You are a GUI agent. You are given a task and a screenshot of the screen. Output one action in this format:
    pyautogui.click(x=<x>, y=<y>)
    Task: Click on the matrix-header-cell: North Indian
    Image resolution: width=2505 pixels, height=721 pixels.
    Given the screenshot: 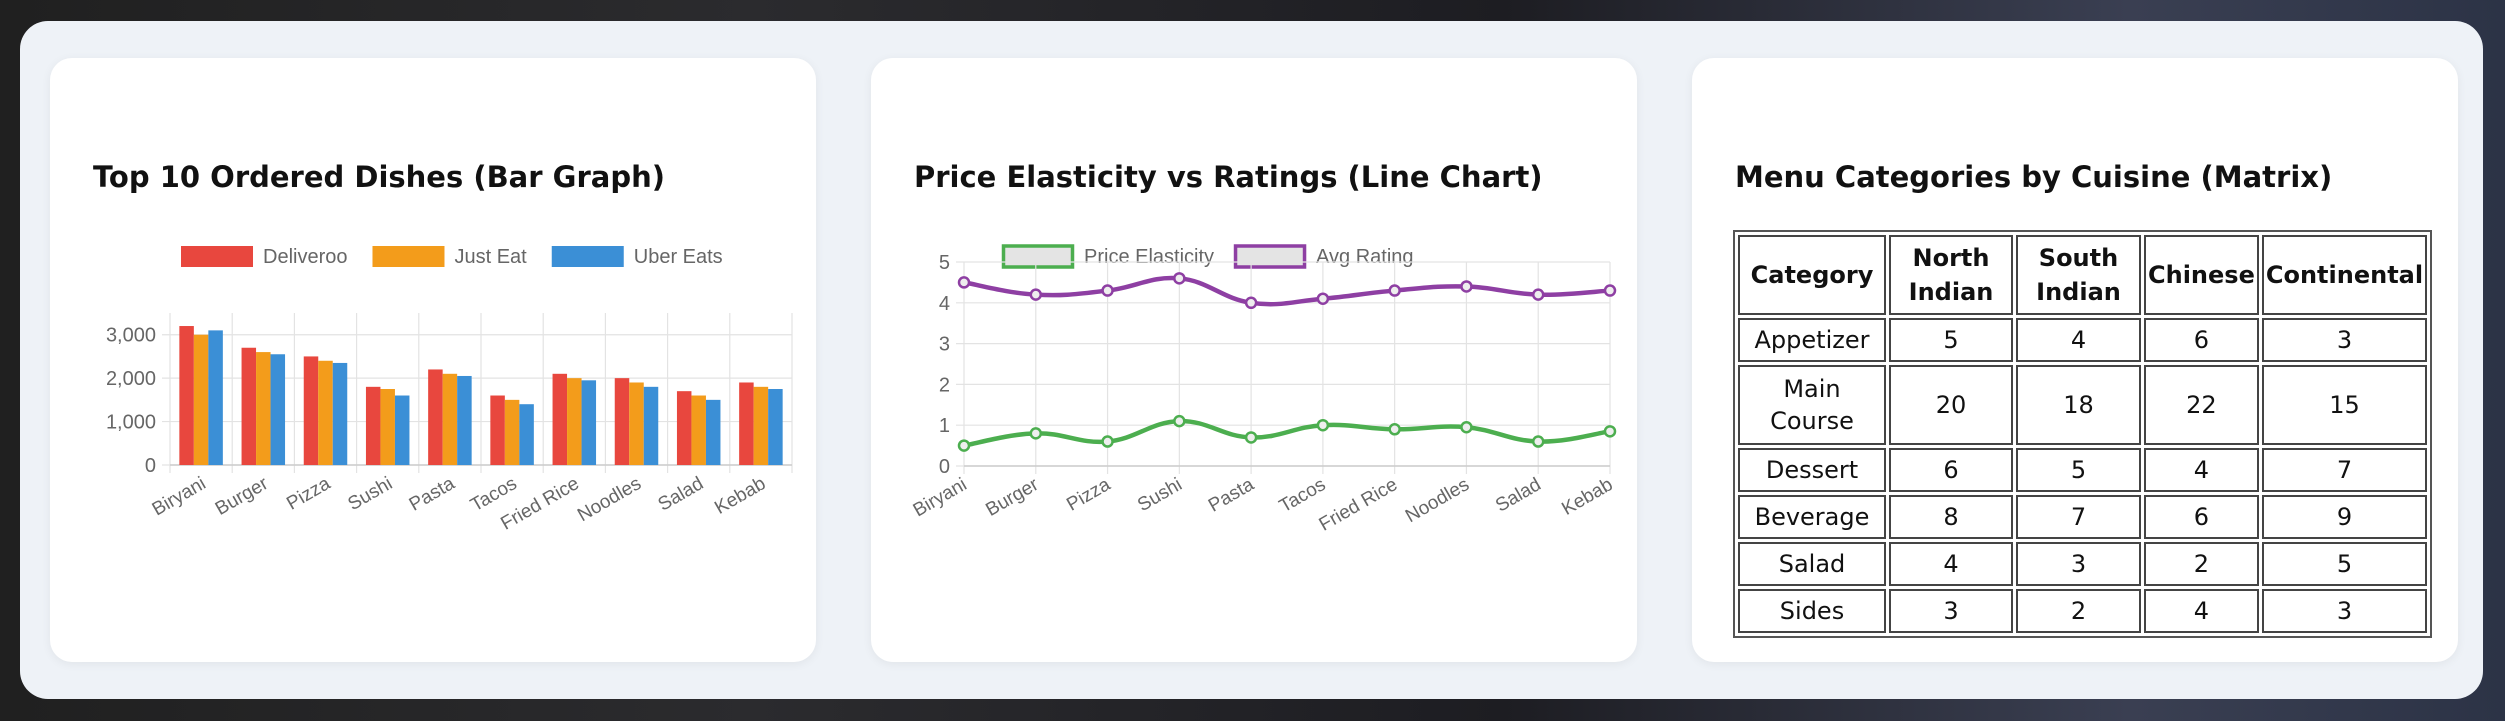 What is the action you would take?
    pyautogui.click(x=1951, y=275)
    